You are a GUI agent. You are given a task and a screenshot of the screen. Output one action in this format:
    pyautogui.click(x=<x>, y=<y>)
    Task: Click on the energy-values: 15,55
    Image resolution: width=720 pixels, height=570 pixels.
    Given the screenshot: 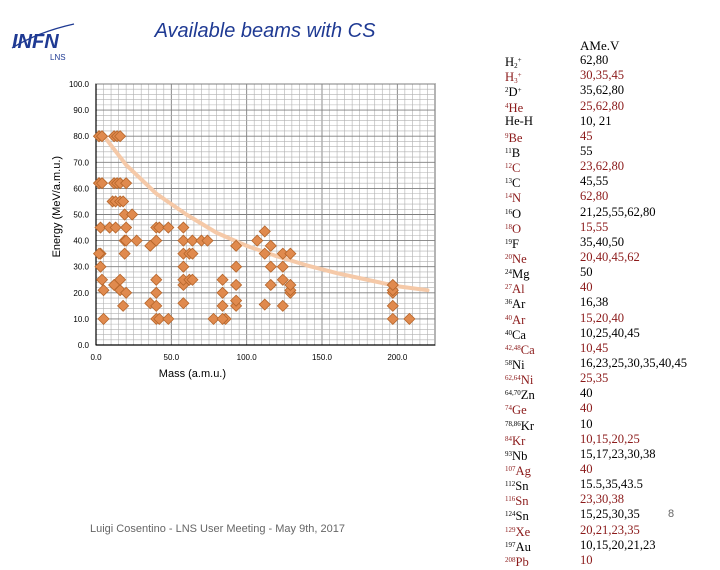 What is the action you would take?
    pyautogui.click(x=594, y=226)
    